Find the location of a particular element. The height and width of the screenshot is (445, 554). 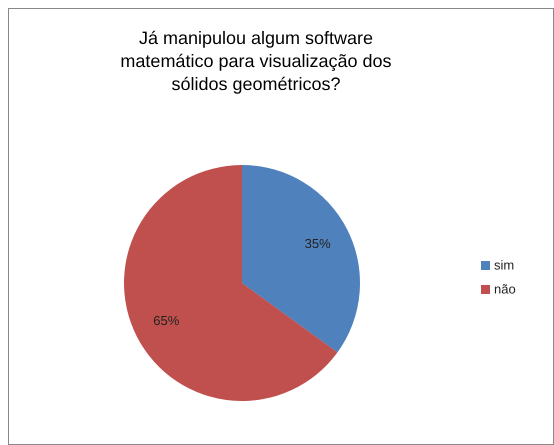

data-label: 65% is located at coordinates (166, 320).